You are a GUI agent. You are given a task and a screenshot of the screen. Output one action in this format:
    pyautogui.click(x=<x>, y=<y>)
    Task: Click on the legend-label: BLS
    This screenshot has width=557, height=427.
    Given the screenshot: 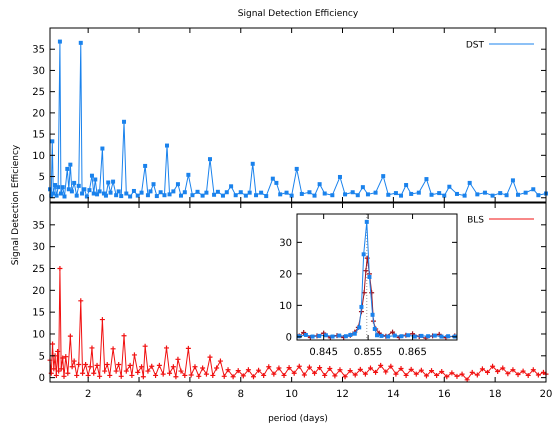 What is the action you would take?
    pyautogui.click(x=475, y=221)
    